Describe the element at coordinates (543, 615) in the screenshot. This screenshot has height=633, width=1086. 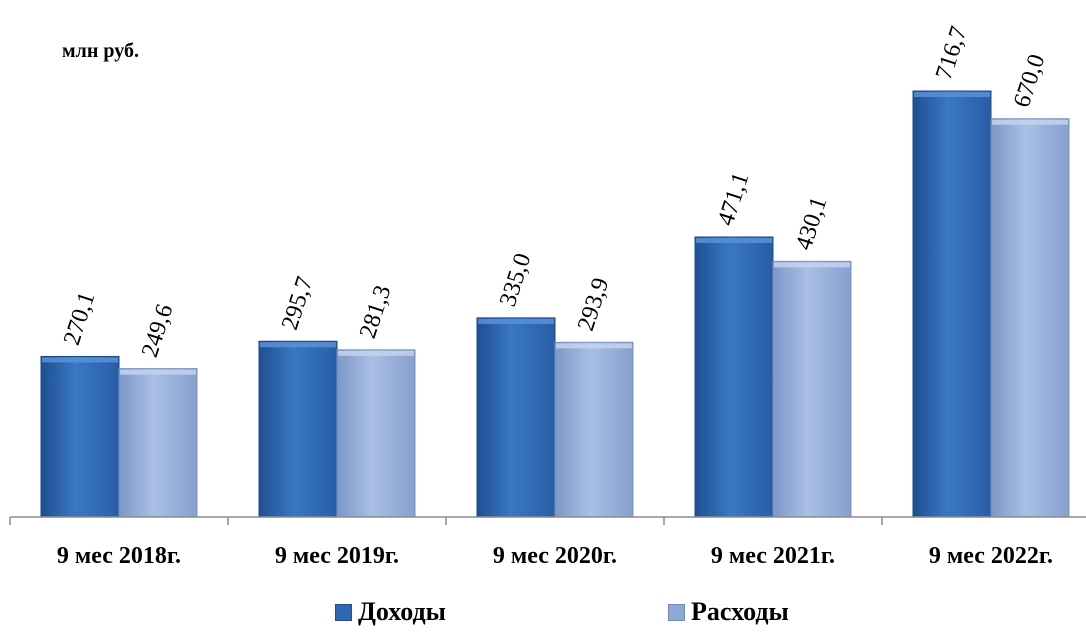
I see `legend: Доходы Расходы` at that location.